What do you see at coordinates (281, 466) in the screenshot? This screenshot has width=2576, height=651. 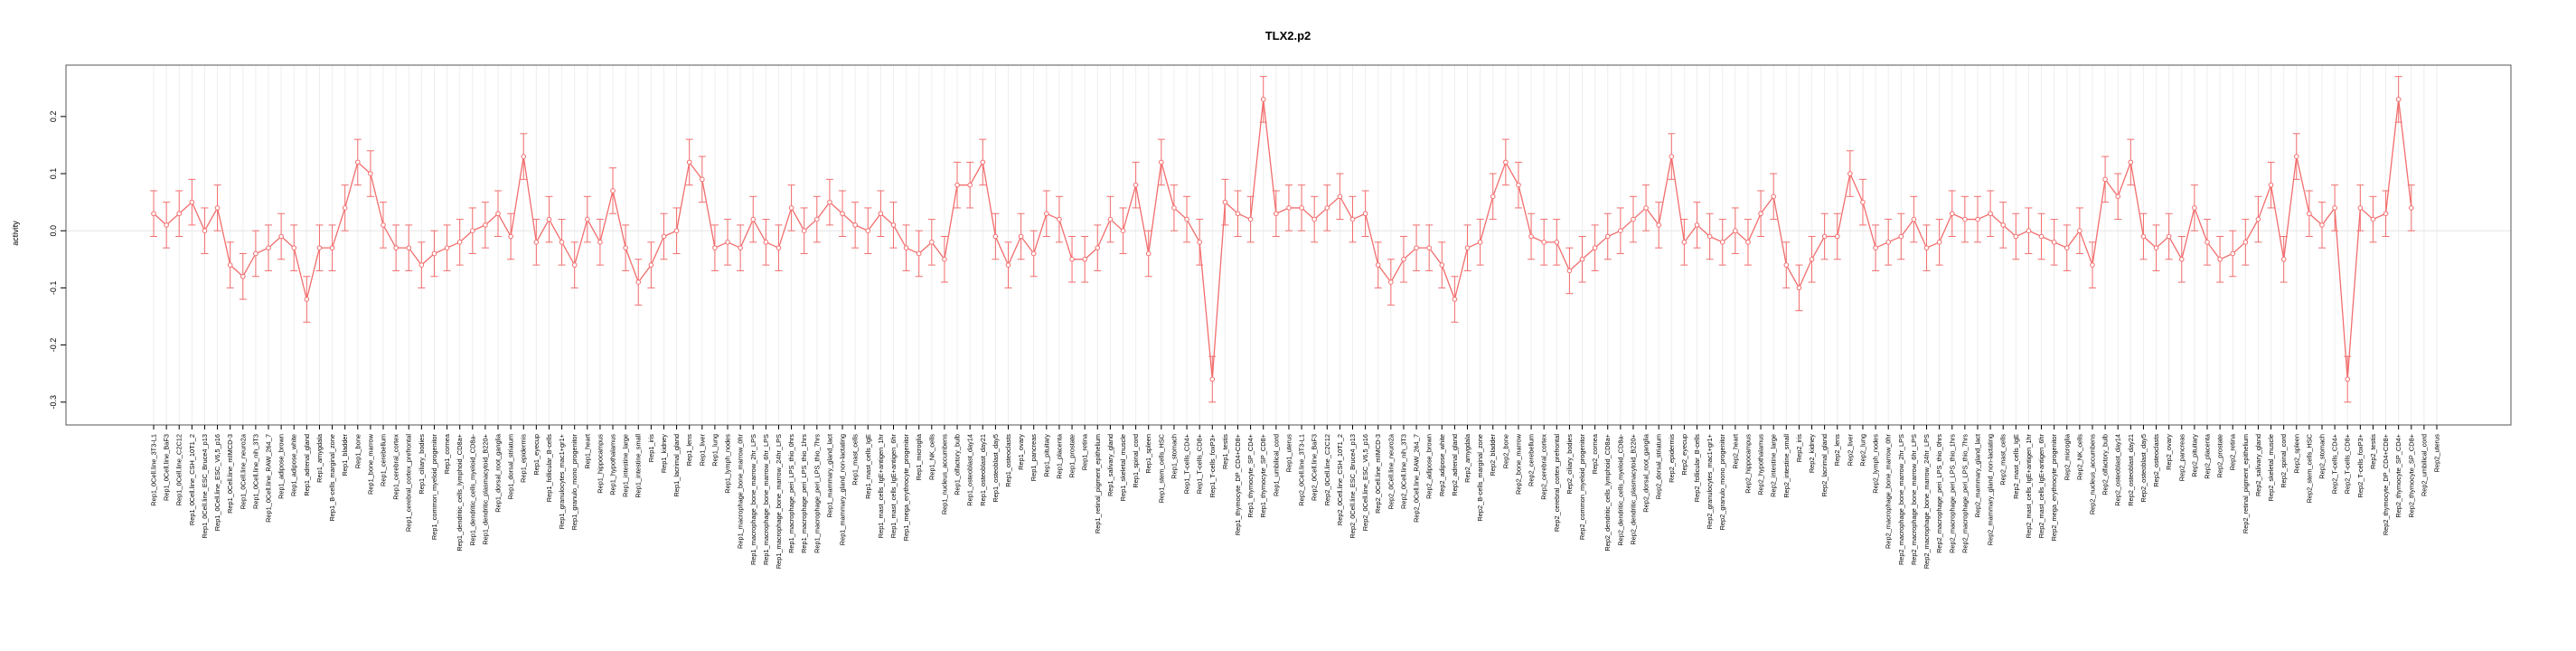 I see `x-tick-label: Rep1_adipose_brown` at bounding box center [281, 466].